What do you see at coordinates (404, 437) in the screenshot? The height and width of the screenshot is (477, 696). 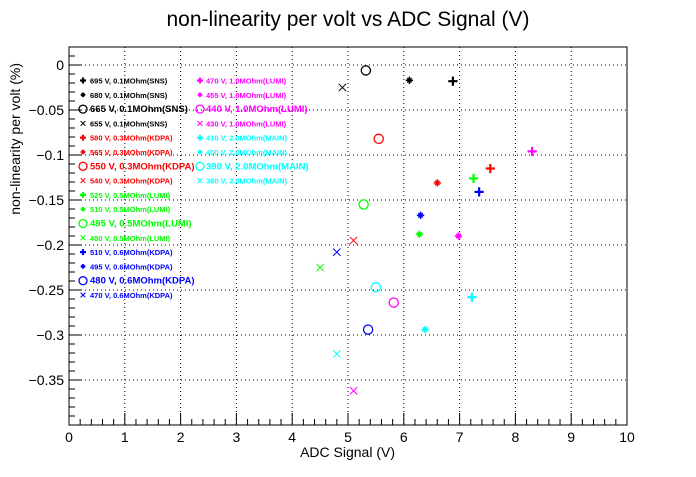 I see `x-tick-label: 6` at bounding box center [404, 437].